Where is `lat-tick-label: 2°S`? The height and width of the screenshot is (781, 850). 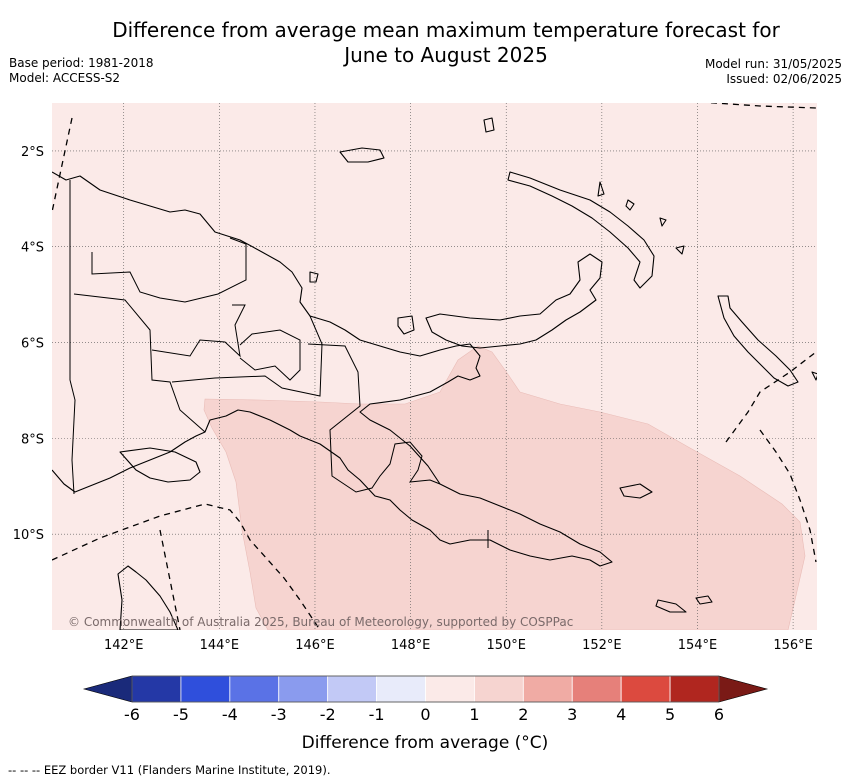 lat-tick-label: 2°S is located at coordinates (32, 152).